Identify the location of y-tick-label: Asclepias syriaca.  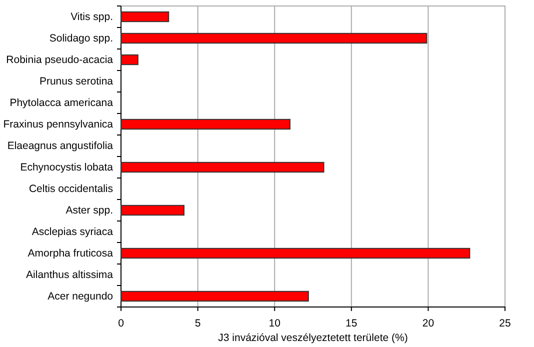
(73, 232).